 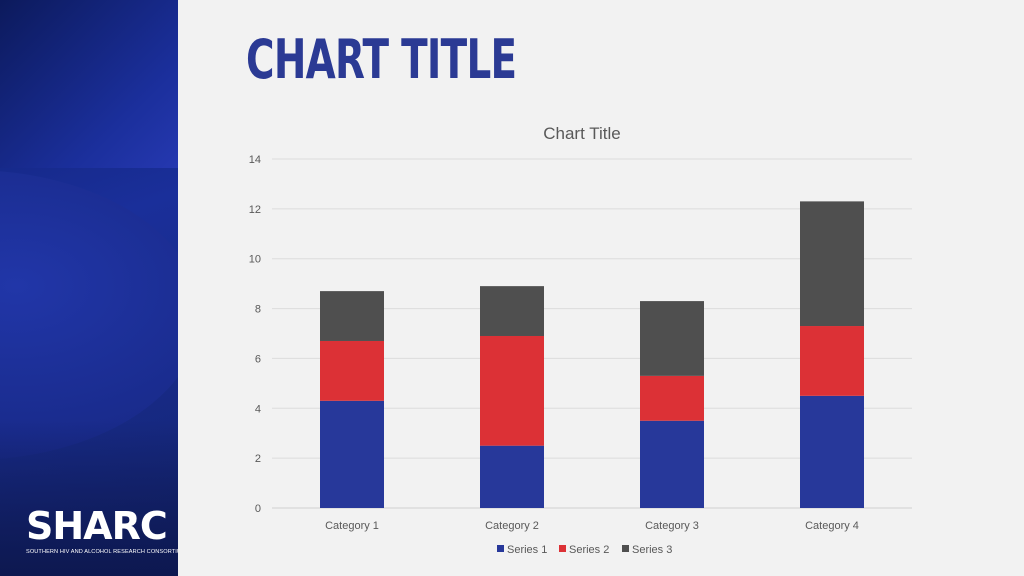 I want to click on legend-label: Series 2, so click(x=589, y=550).